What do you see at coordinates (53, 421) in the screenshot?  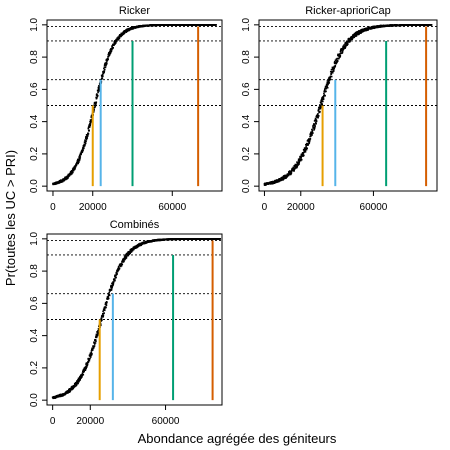 I see `x-tick-label: 0` at bounding box center [53, 421].